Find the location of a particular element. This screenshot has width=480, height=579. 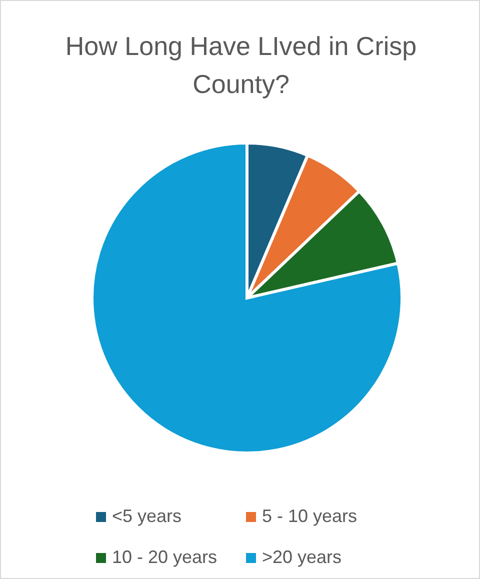

legend-label: >20 years is located at coordinates (302, 557).